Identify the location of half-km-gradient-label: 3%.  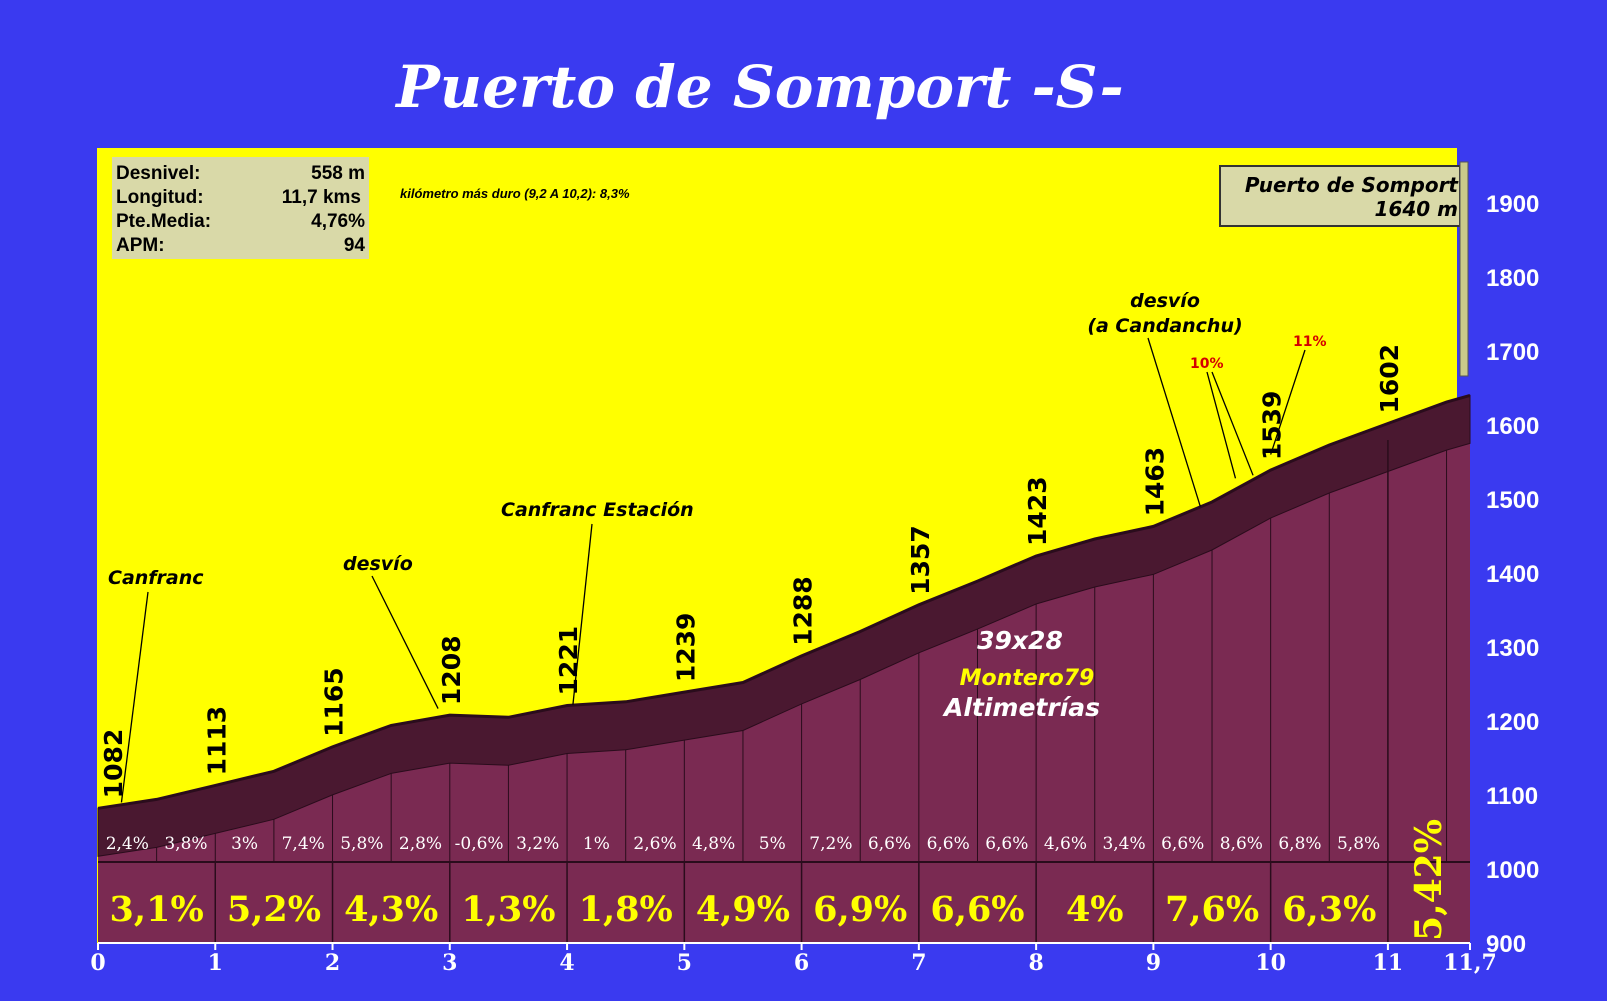
(244, 844).